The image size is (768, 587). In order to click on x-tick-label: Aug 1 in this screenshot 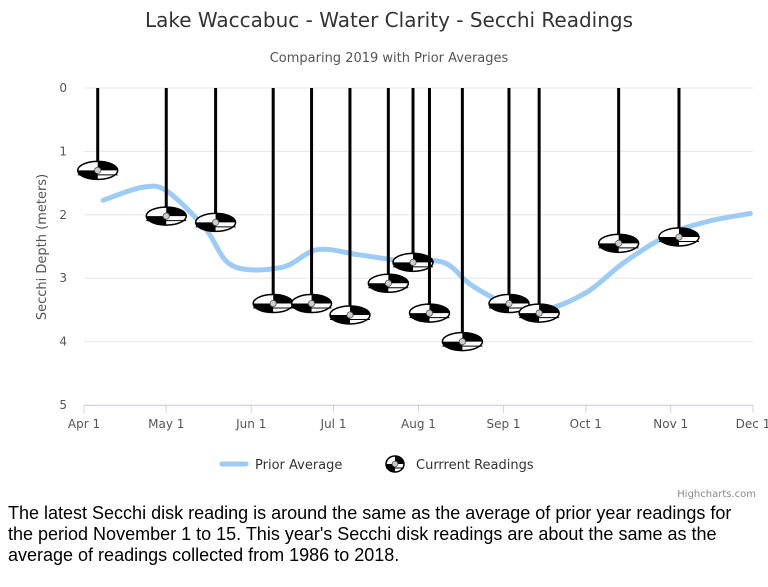, I will do `click(418, 424)`.